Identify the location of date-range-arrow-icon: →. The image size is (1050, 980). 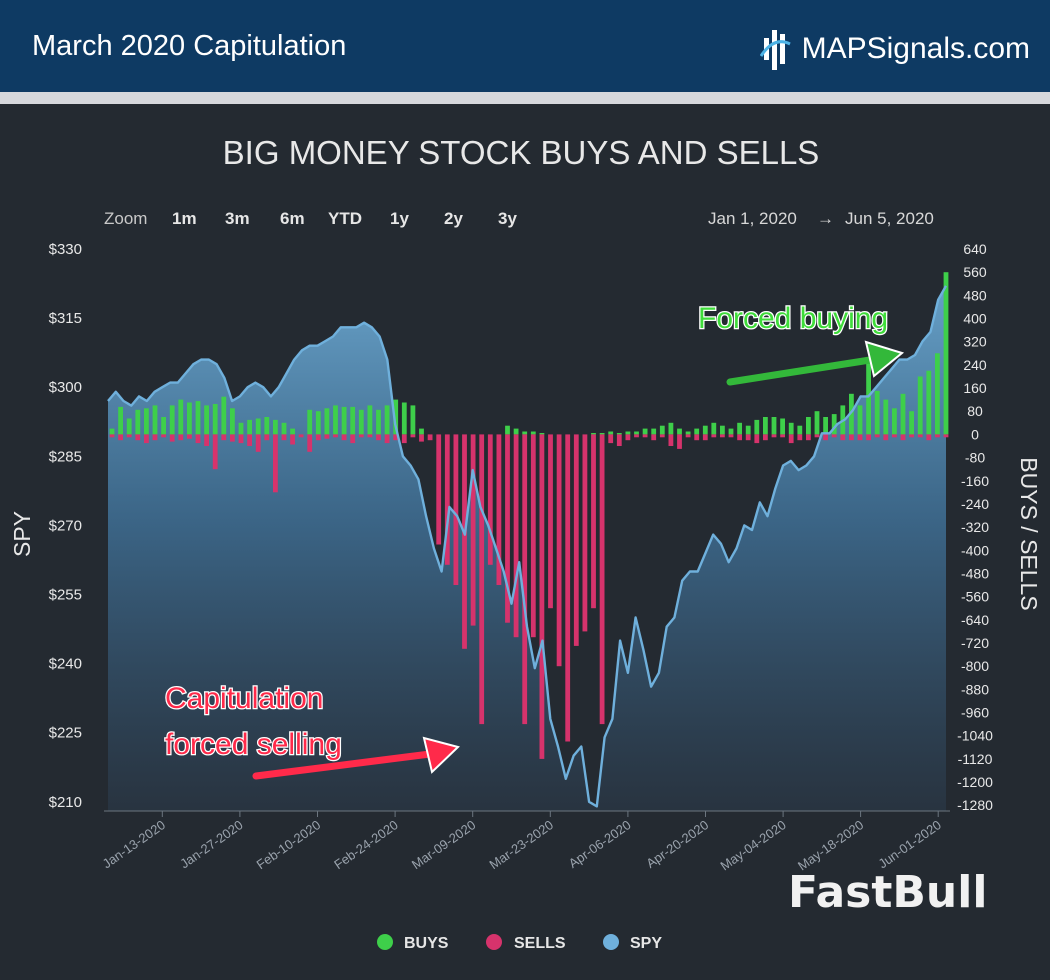
(825, 218).